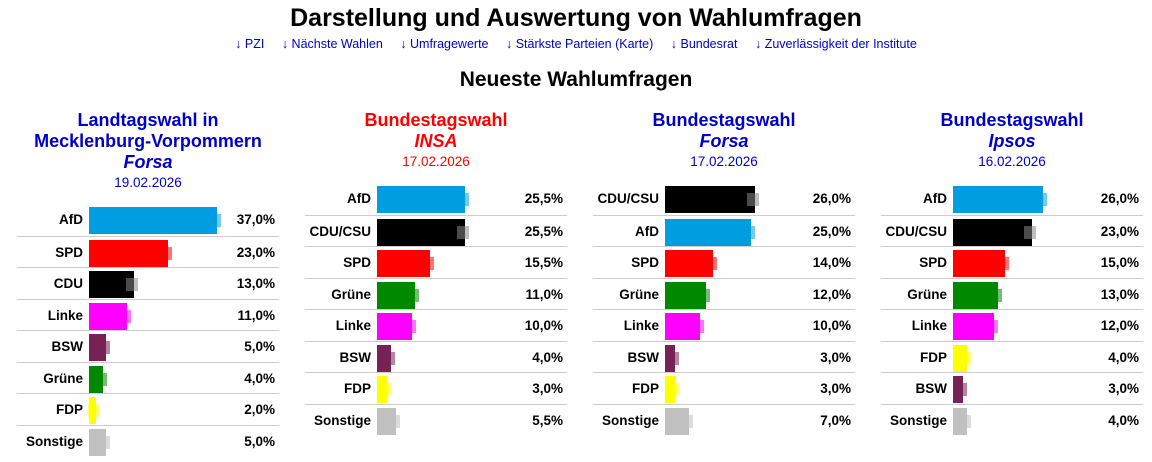 The width and height of the screenshot is (1152, 462). What do you see at coordinates (1012, 161) in the screenshot?
I see `poll-date: 16.02.2026` at bounding box center [1012, 161].